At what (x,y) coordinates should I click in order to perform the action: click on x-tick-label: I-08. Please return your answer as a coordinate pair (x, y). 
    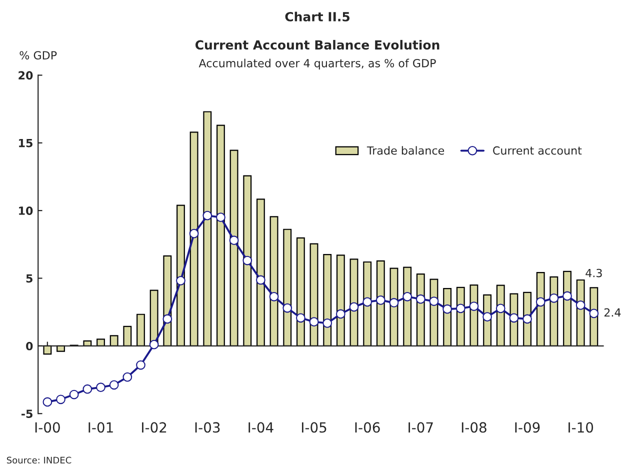
    Looking at the image, I should click on (474, 427).